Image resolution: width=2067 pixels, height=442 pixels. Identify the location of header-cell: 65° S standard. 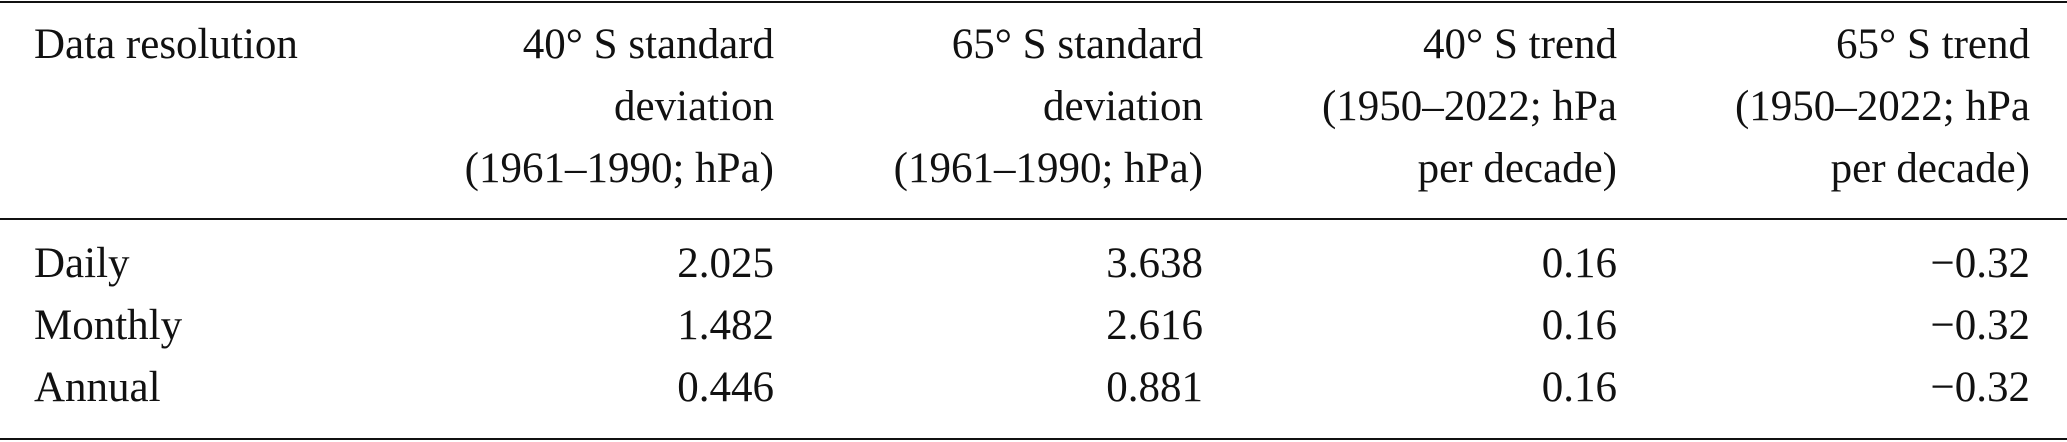
(1077, 44).